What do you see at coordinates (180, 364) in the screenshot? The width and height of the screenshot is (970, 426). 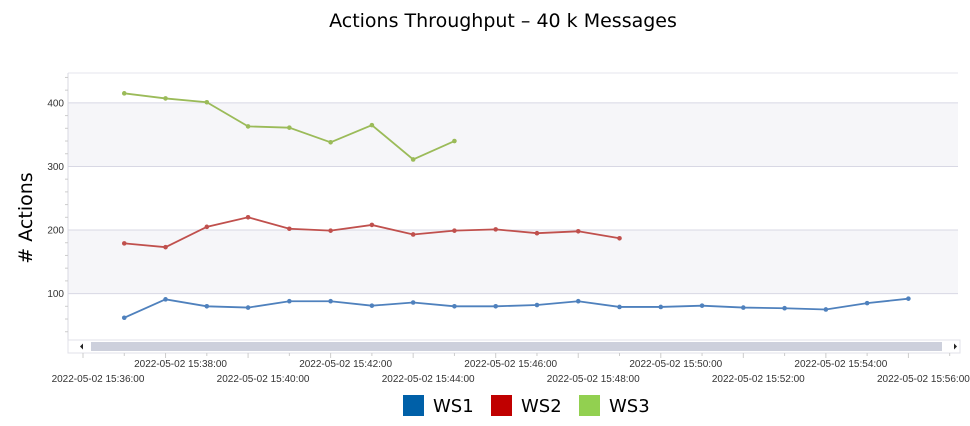 I see `x-tick-label: 2022-05-02 15:38:00` at bounding box center [180, 364].